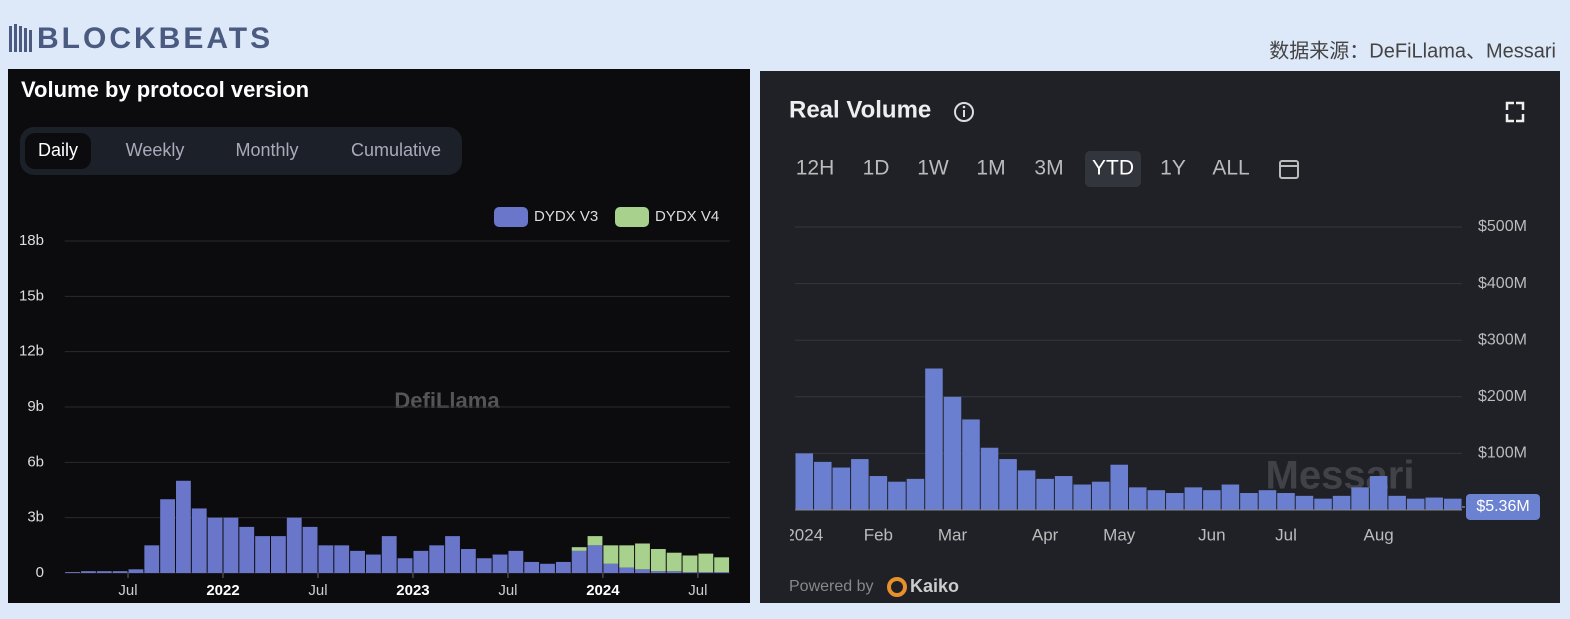 The height and width of the screenshot is (619, 1570). I want to click on x-tick-label: Aug, so click(1379, 534).